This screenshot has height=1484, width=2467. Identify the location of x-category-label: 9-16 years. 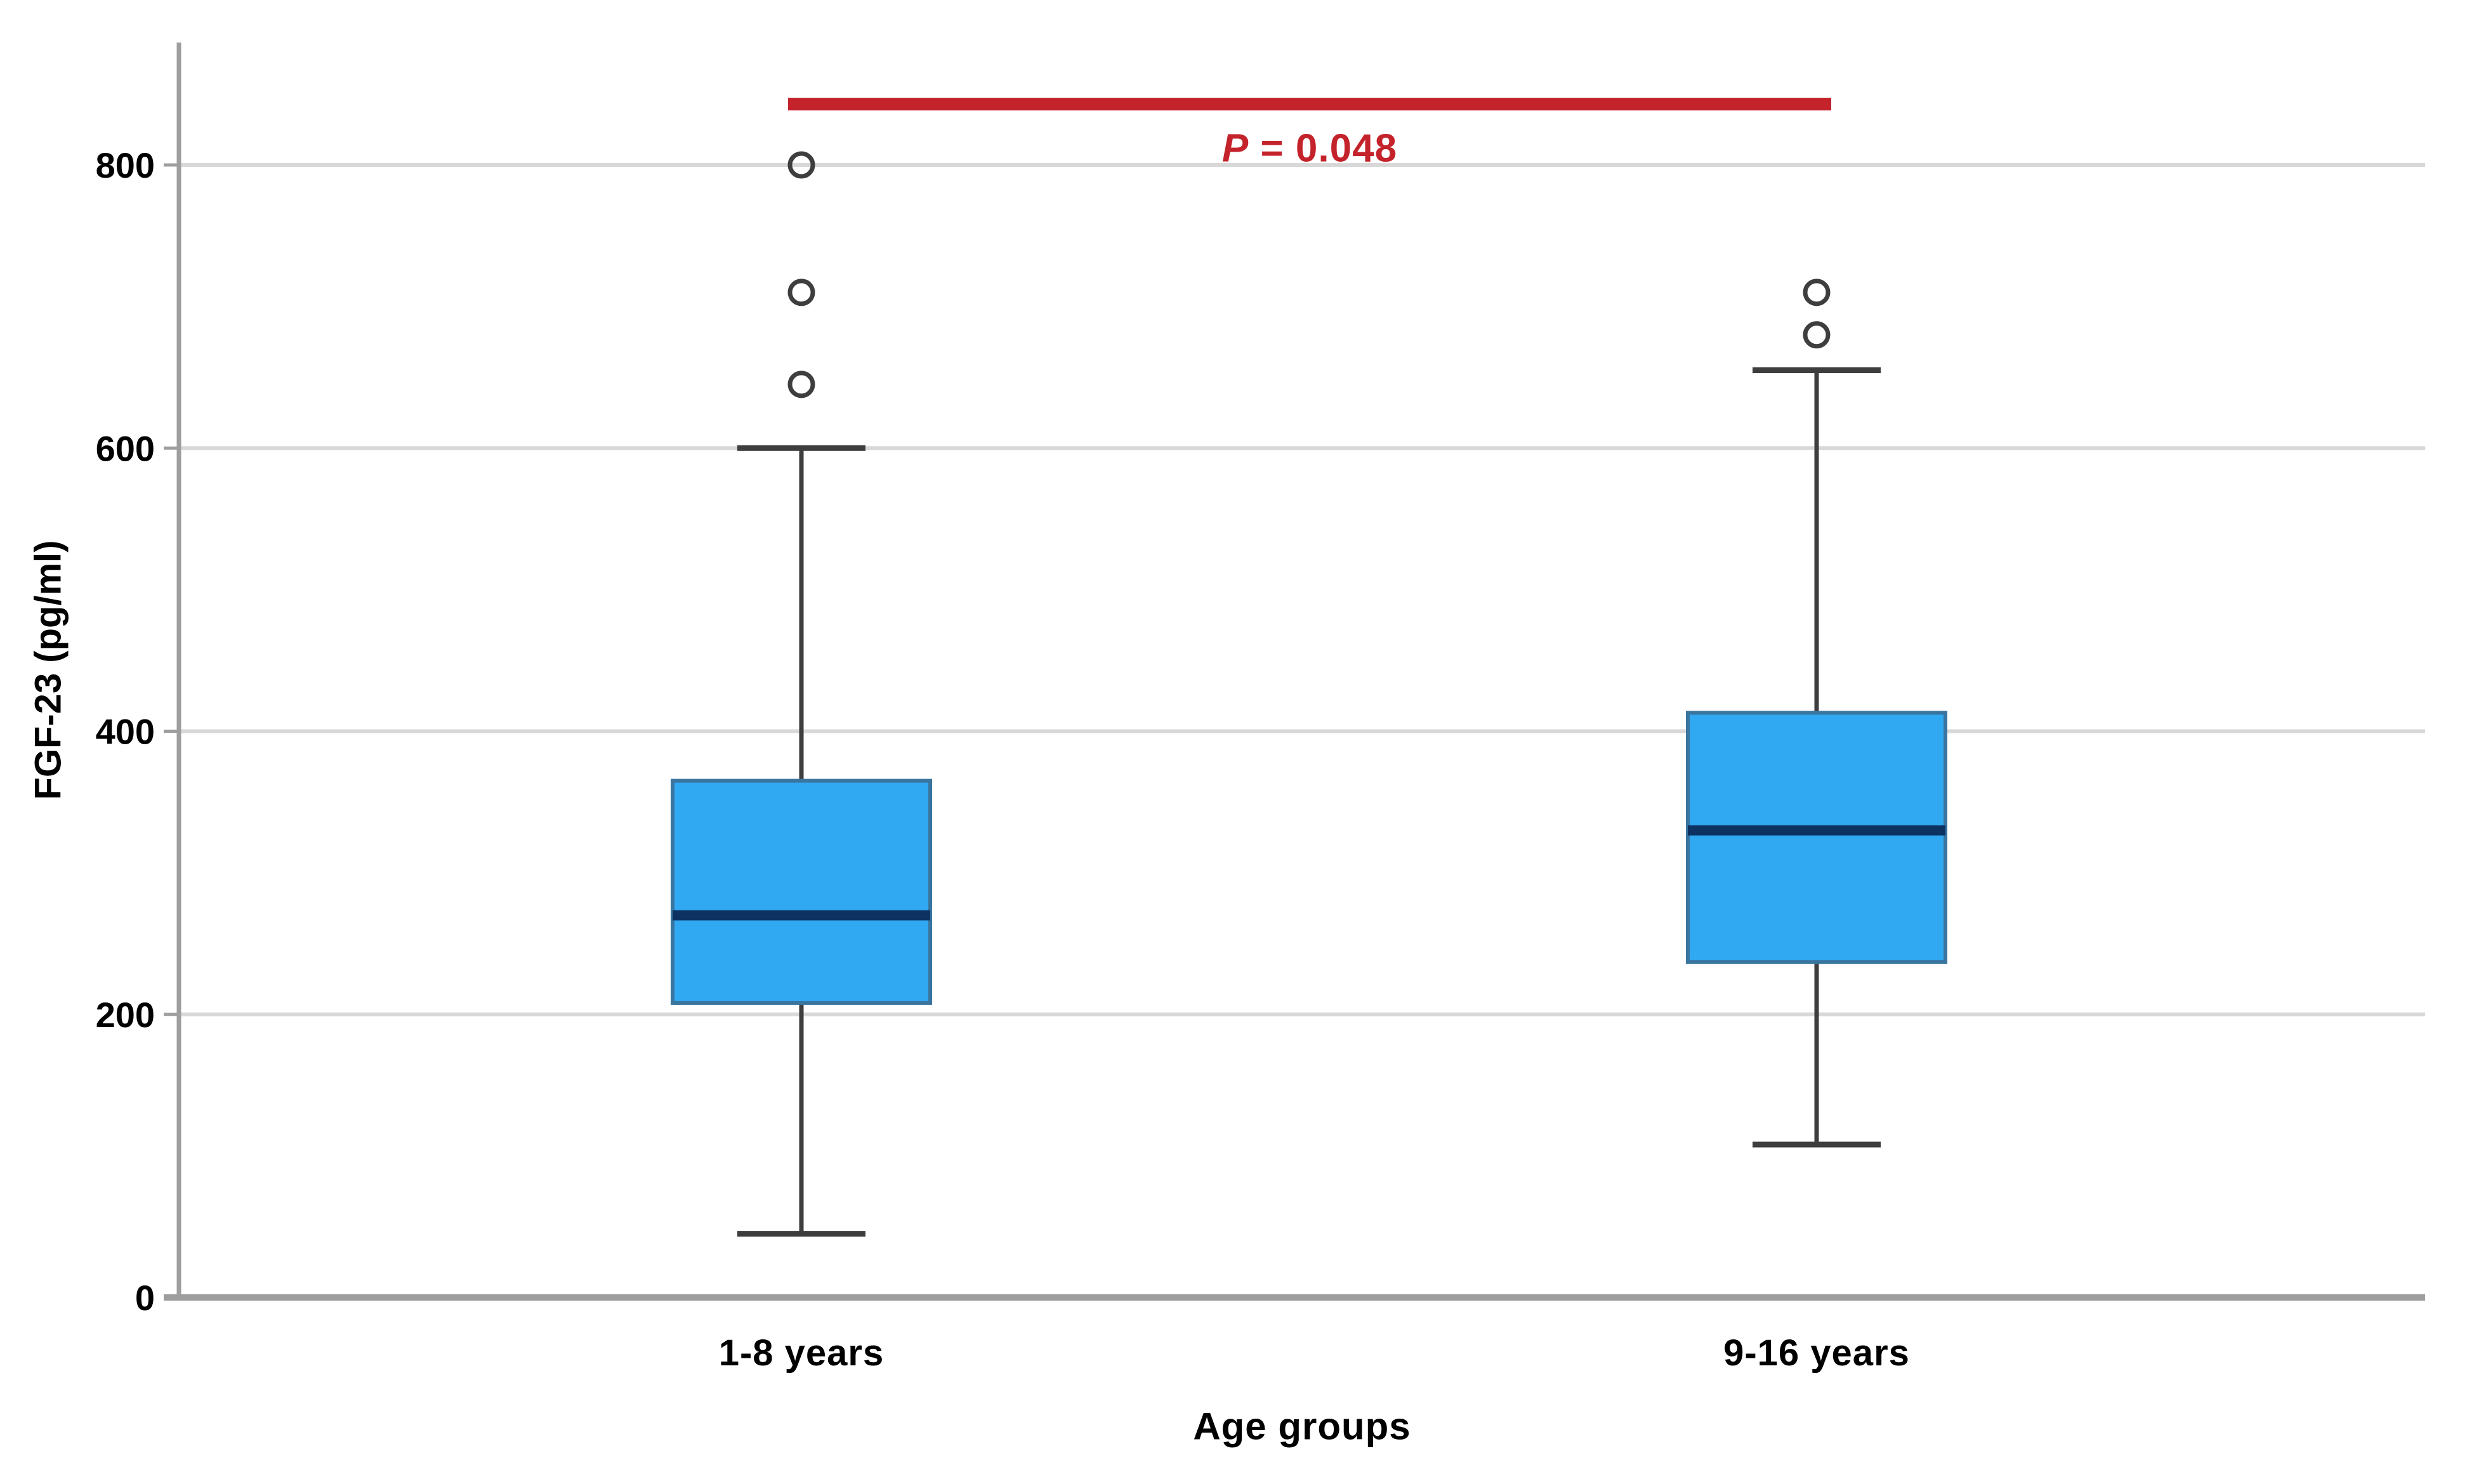
(1816, 1353).